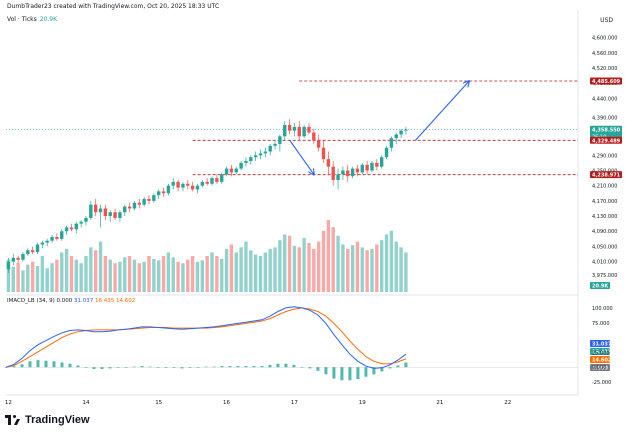 This screenshot has height=433, width=625. Describe the element at coordinates (606, 20) in the screenshot. I see `currency-label: USD` at that location.